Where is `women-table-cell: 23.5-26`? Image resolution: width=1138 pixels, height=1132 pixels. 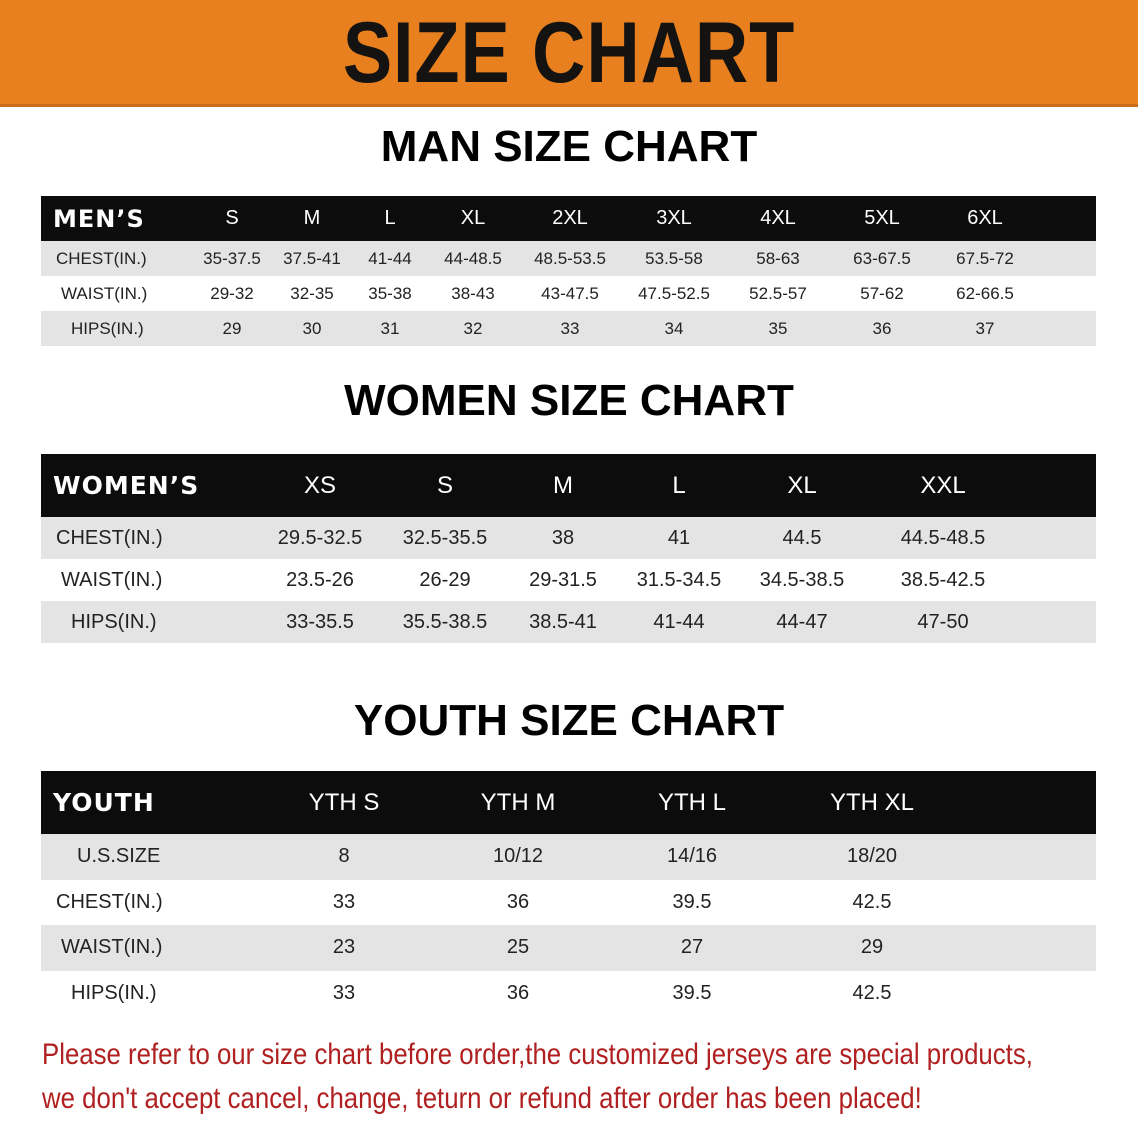 women-table-cell: 23.5-26 is located at coordinates (320, 579).